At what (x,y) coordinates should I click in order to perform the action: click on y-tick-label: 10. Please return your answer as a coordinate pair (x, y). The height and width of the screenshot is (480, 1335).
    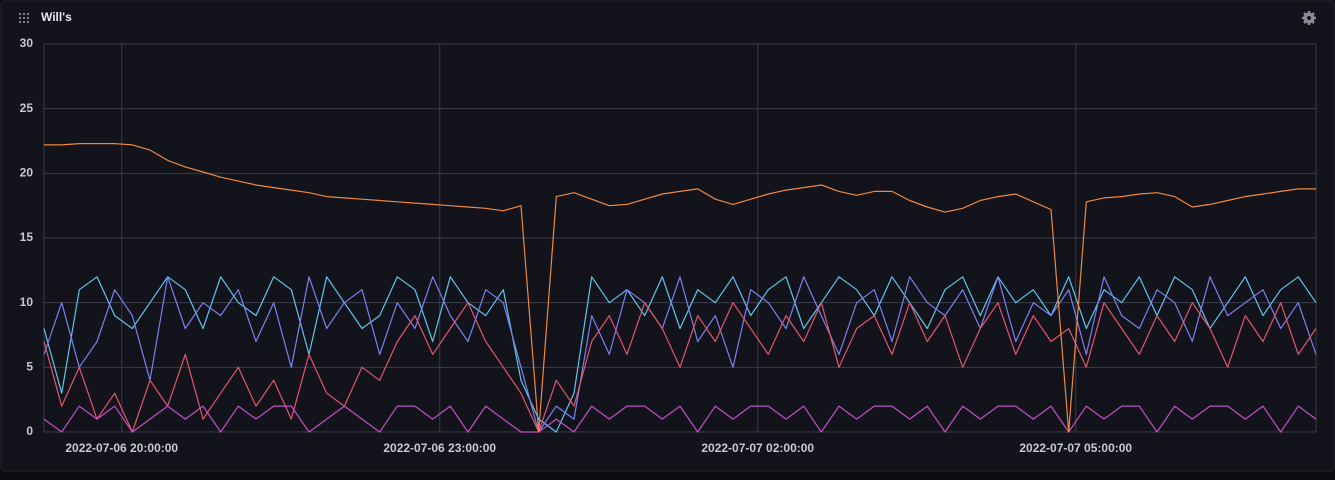
    Looking at the image, I should click on (27, 302).